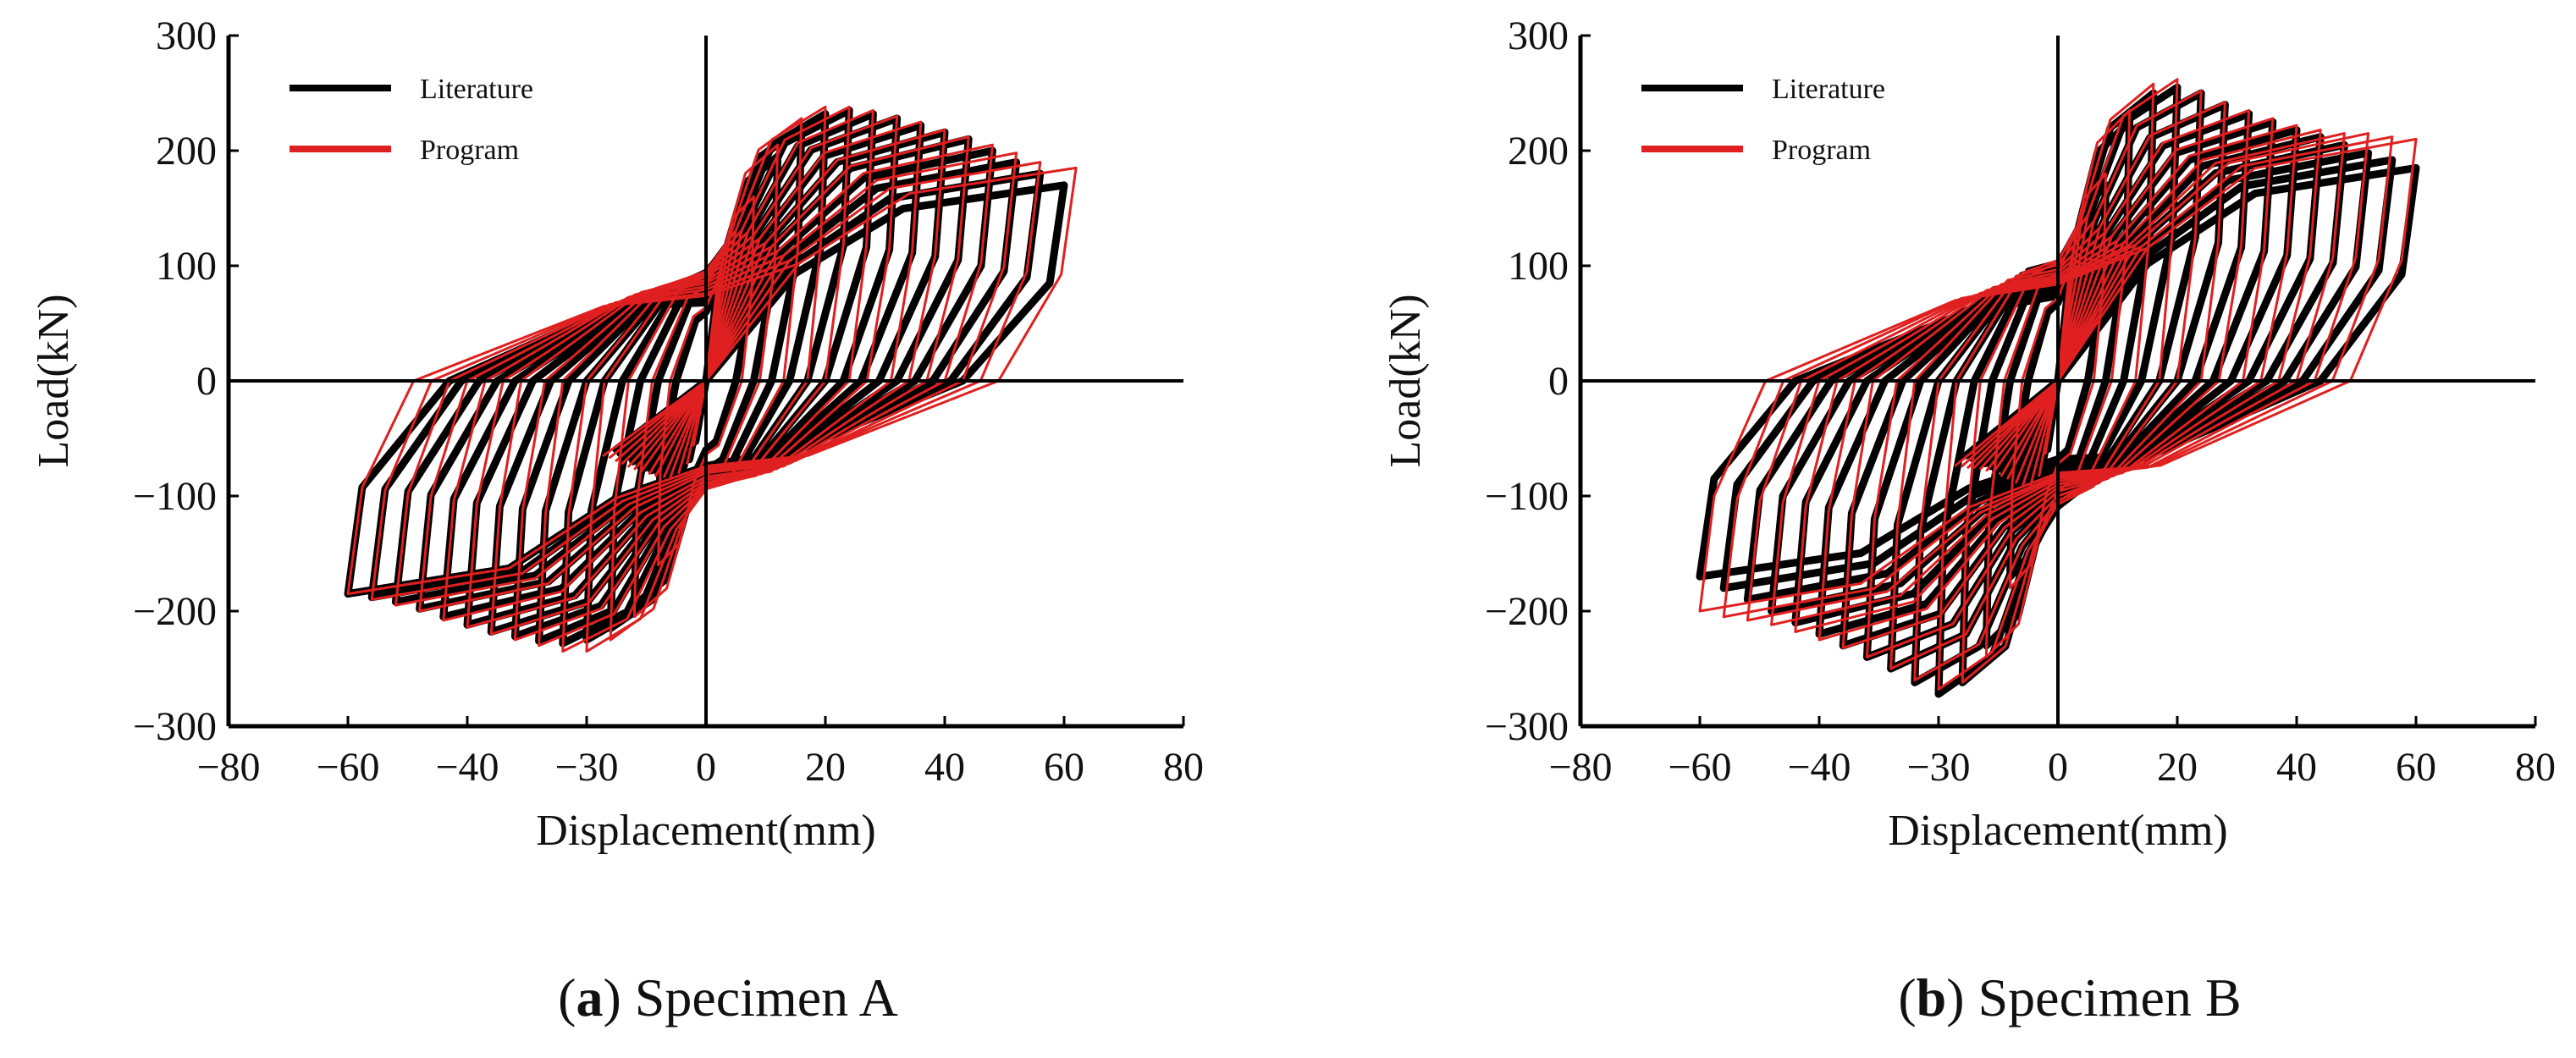  I want to click on hysteresis-curves, so click(711, 379).